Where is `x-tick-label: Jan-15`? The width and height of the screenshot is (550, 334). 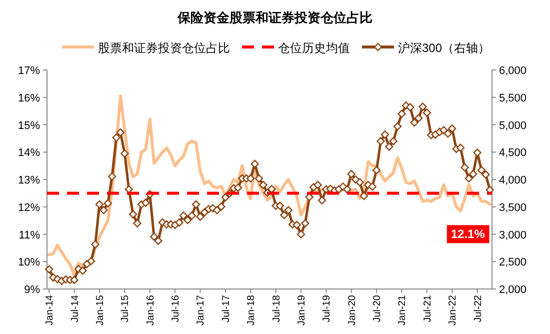 x-tick-label: Jan-15 is located at coordinates (100, 310).